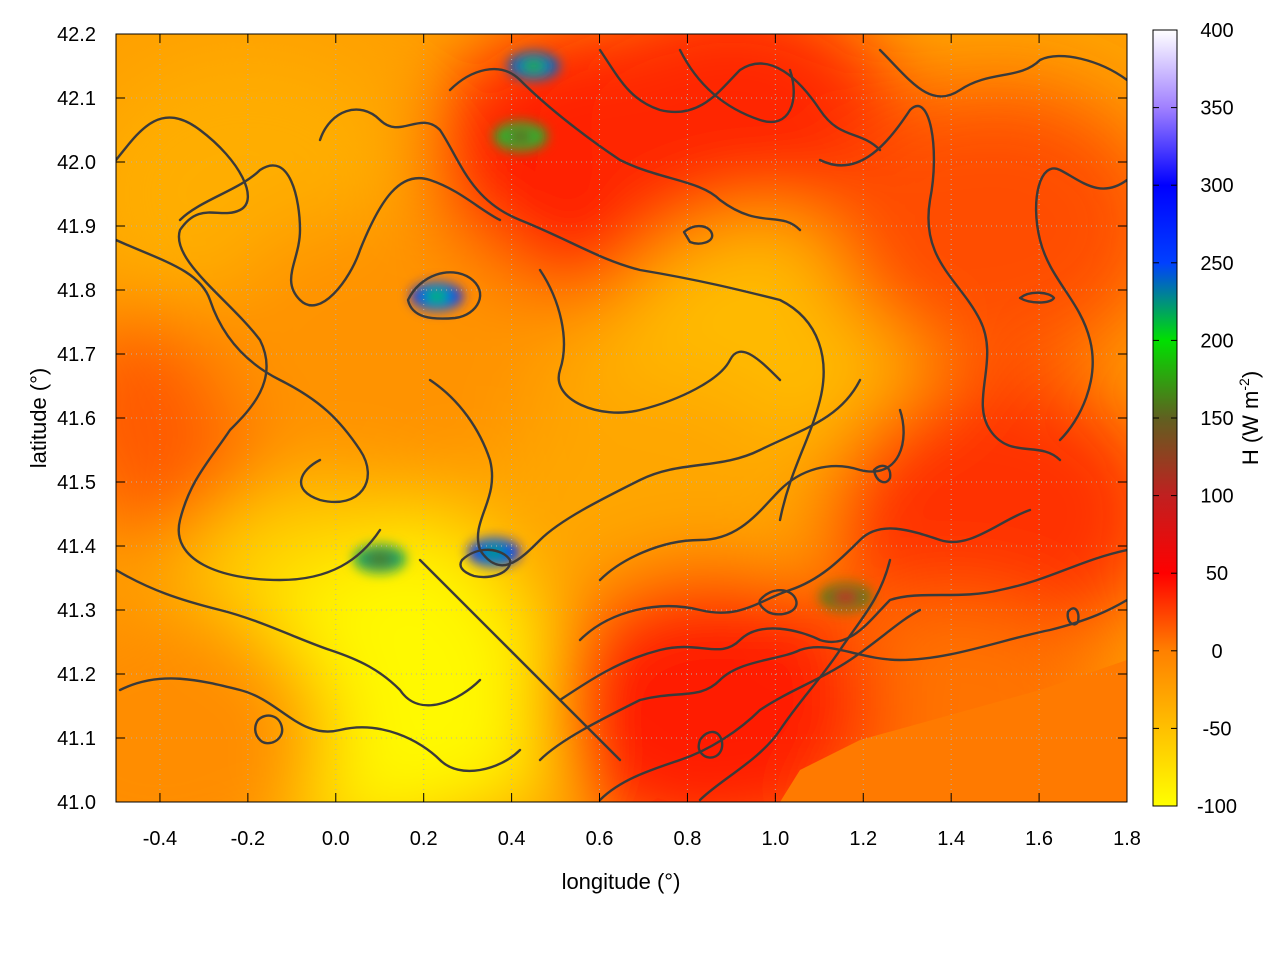 The width and height of the screenshot is (1280, 960). What do you see at coordinates (512, 839) in the screenshot?
I see `x-tick-label: 0.4` at bounding box center [512, 839].